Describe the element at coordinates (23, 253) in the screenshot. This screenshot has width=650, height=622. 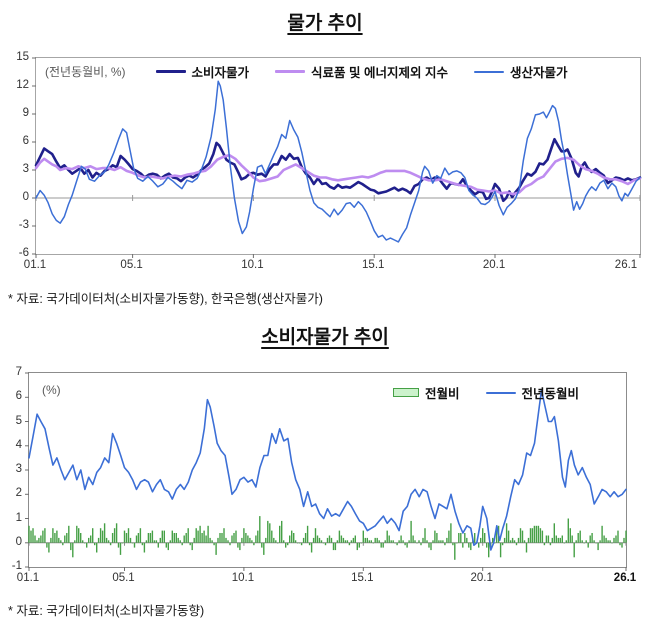
I see `y-axis-tick-label: -6` at that location.